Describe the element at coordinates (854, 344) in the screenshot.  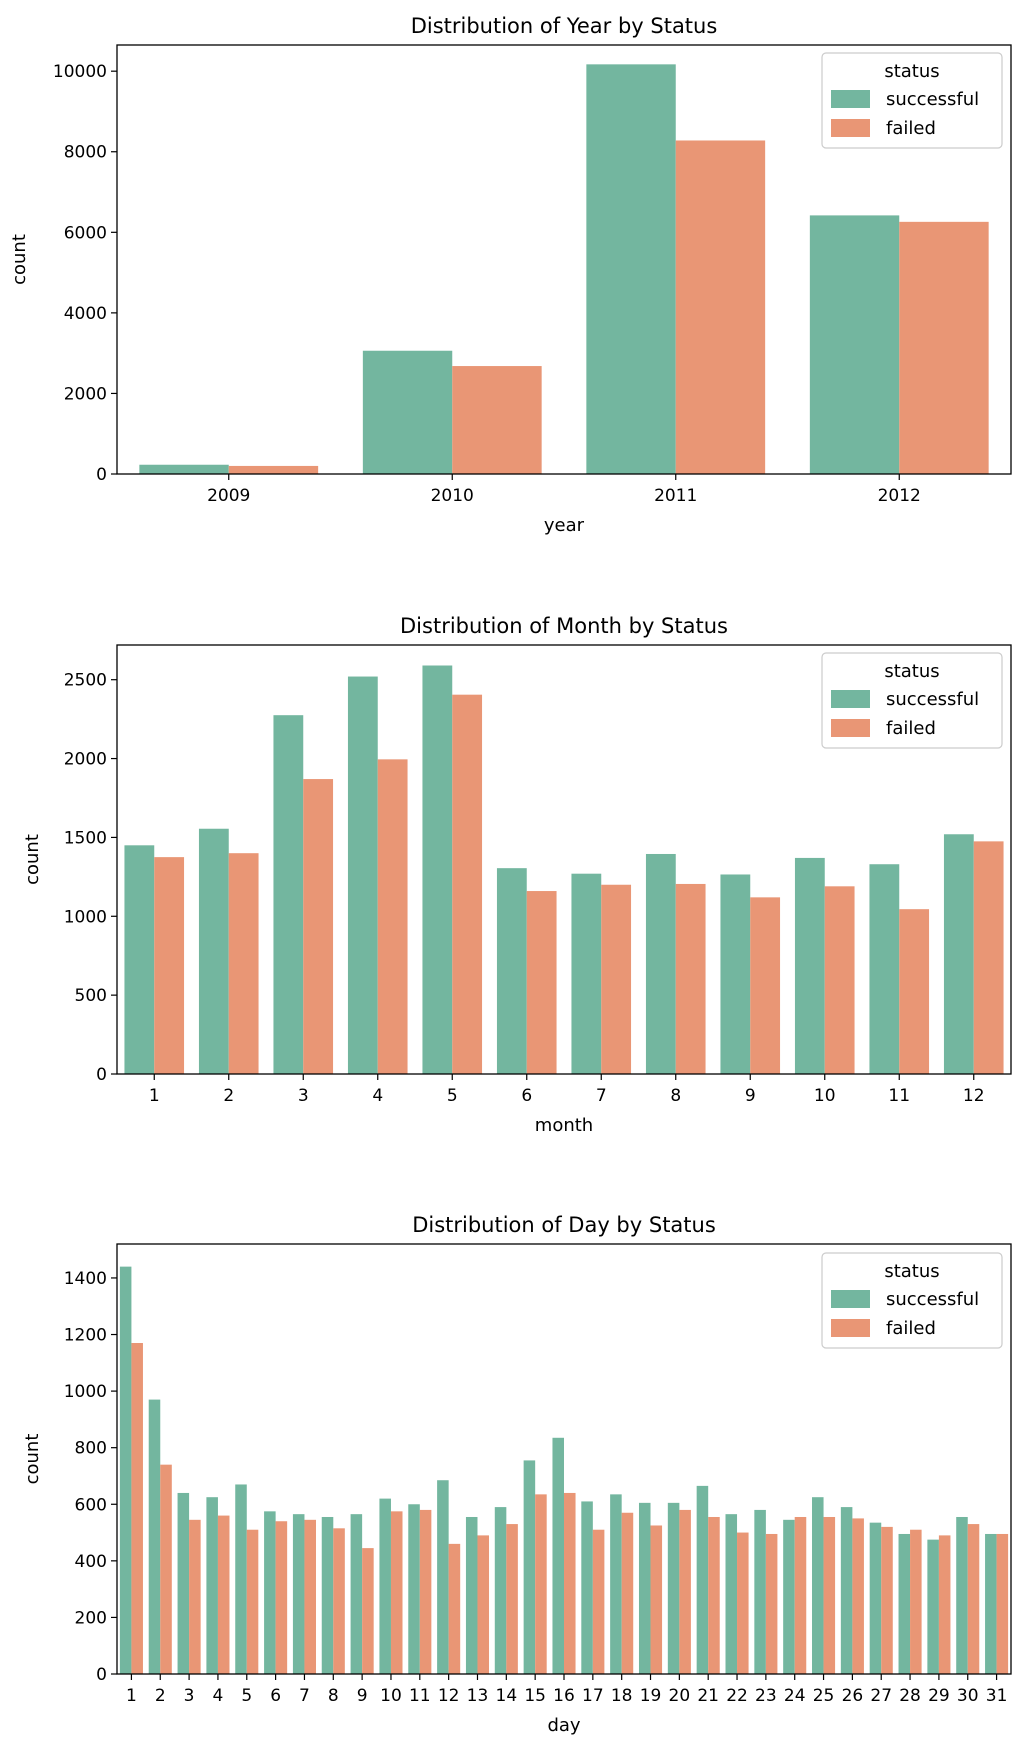
I see `bar-successful-2012` at that location.